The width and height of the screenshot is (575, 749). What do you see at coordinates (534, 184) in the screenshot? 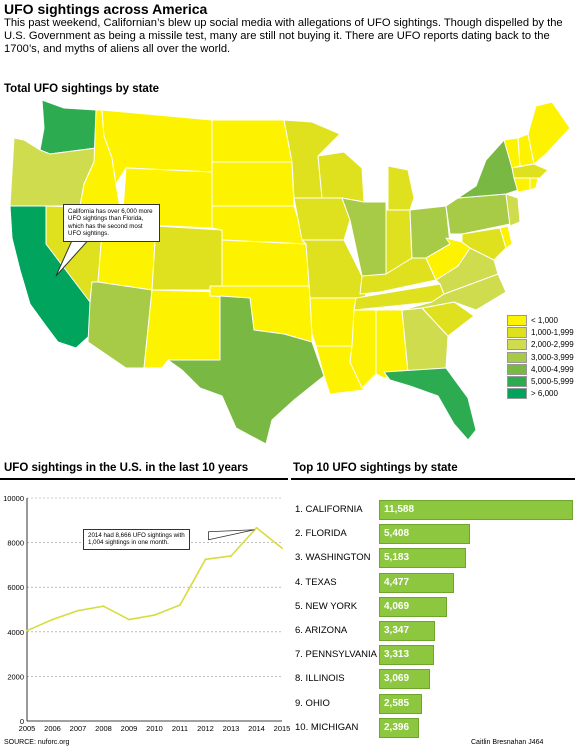
I see `state-rhode-island` at bounding box center [534, 184].